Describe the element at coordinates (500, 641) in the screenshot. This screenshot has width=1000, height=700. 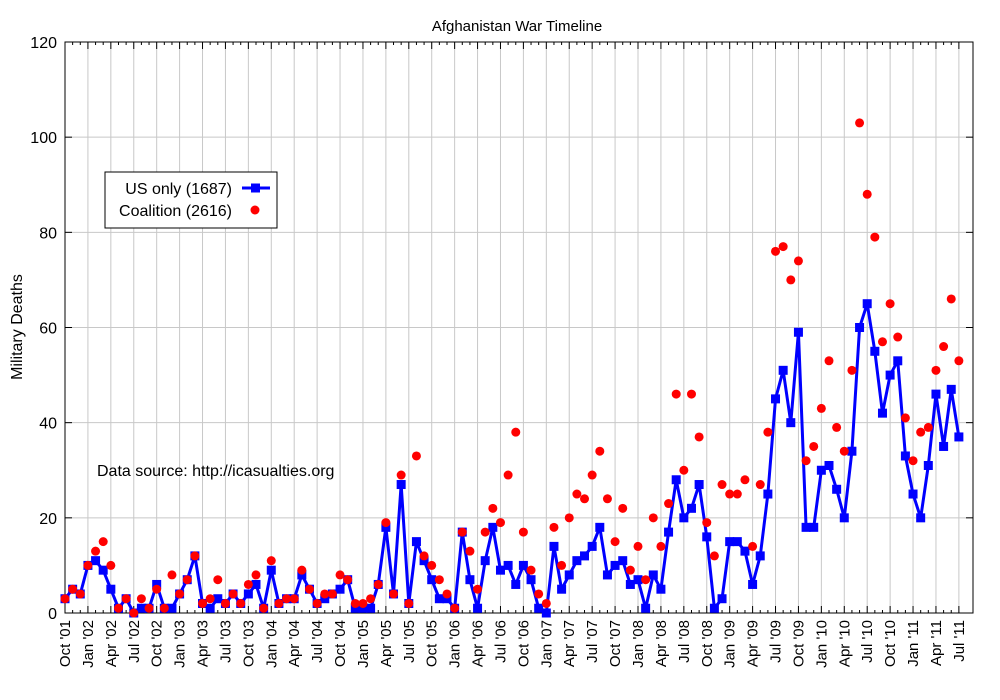
I see `x-tick-label: Jul '06` at that location.